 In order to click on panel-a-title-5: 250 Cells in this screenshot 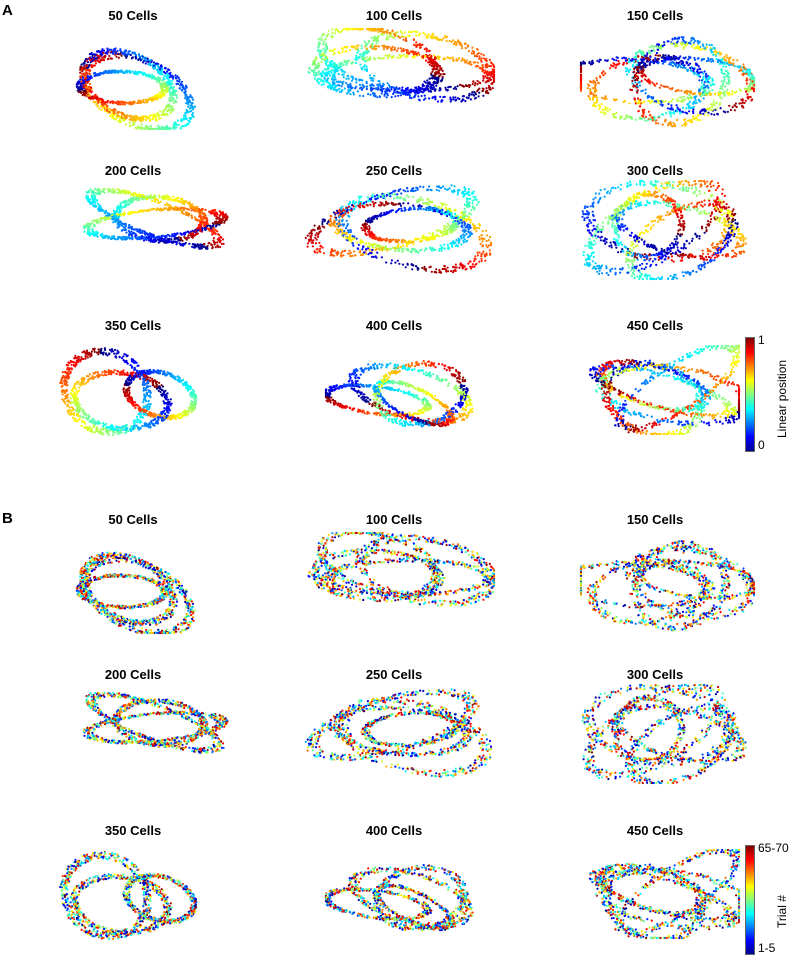, I will do `click(394, 170)`.